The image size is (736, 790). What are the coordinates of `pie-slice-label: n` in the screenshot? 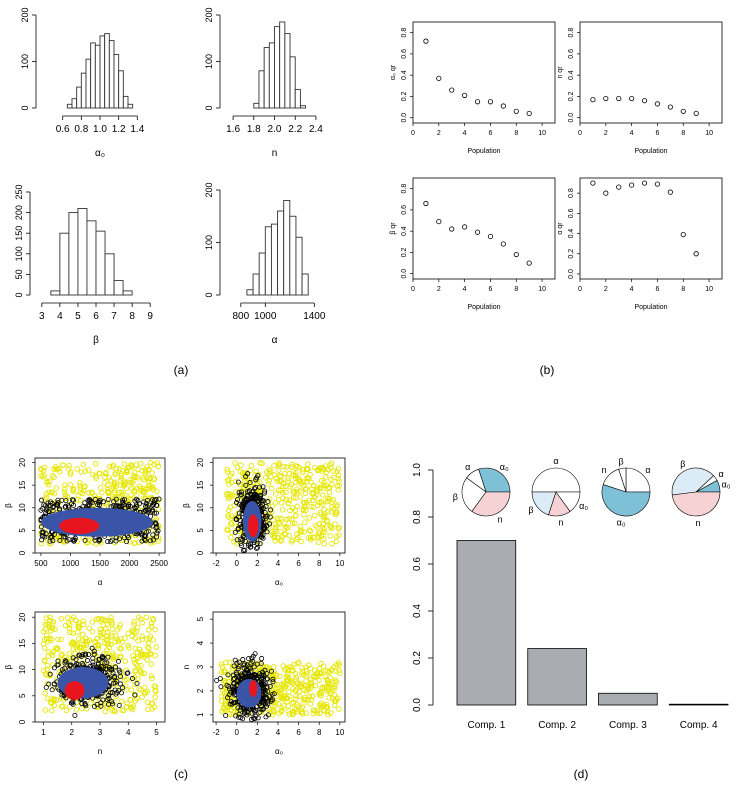 It's located at (500, 520).